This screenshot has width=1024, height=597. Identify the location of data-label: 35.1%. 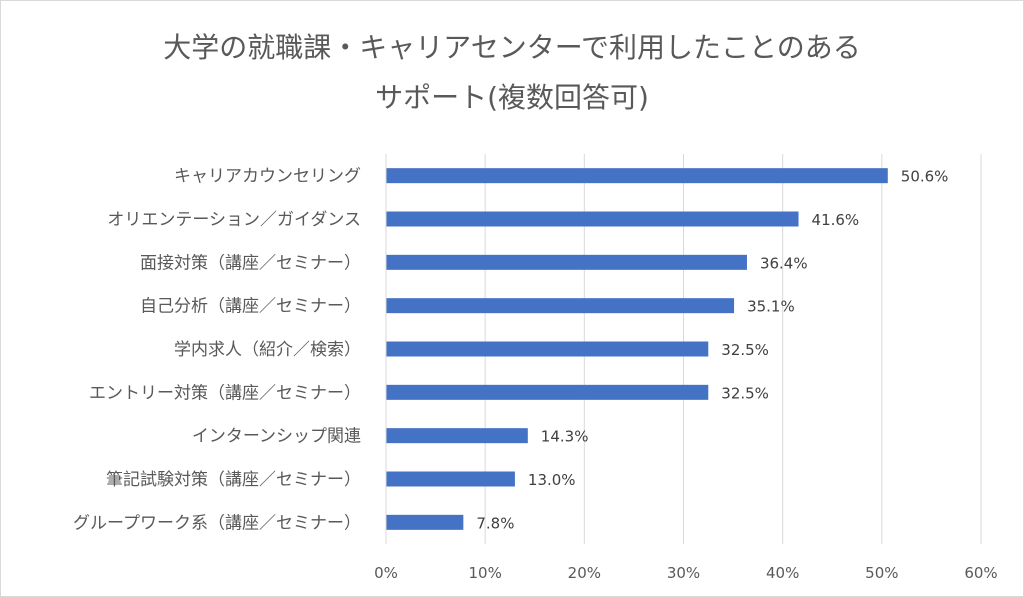
(771, 307).